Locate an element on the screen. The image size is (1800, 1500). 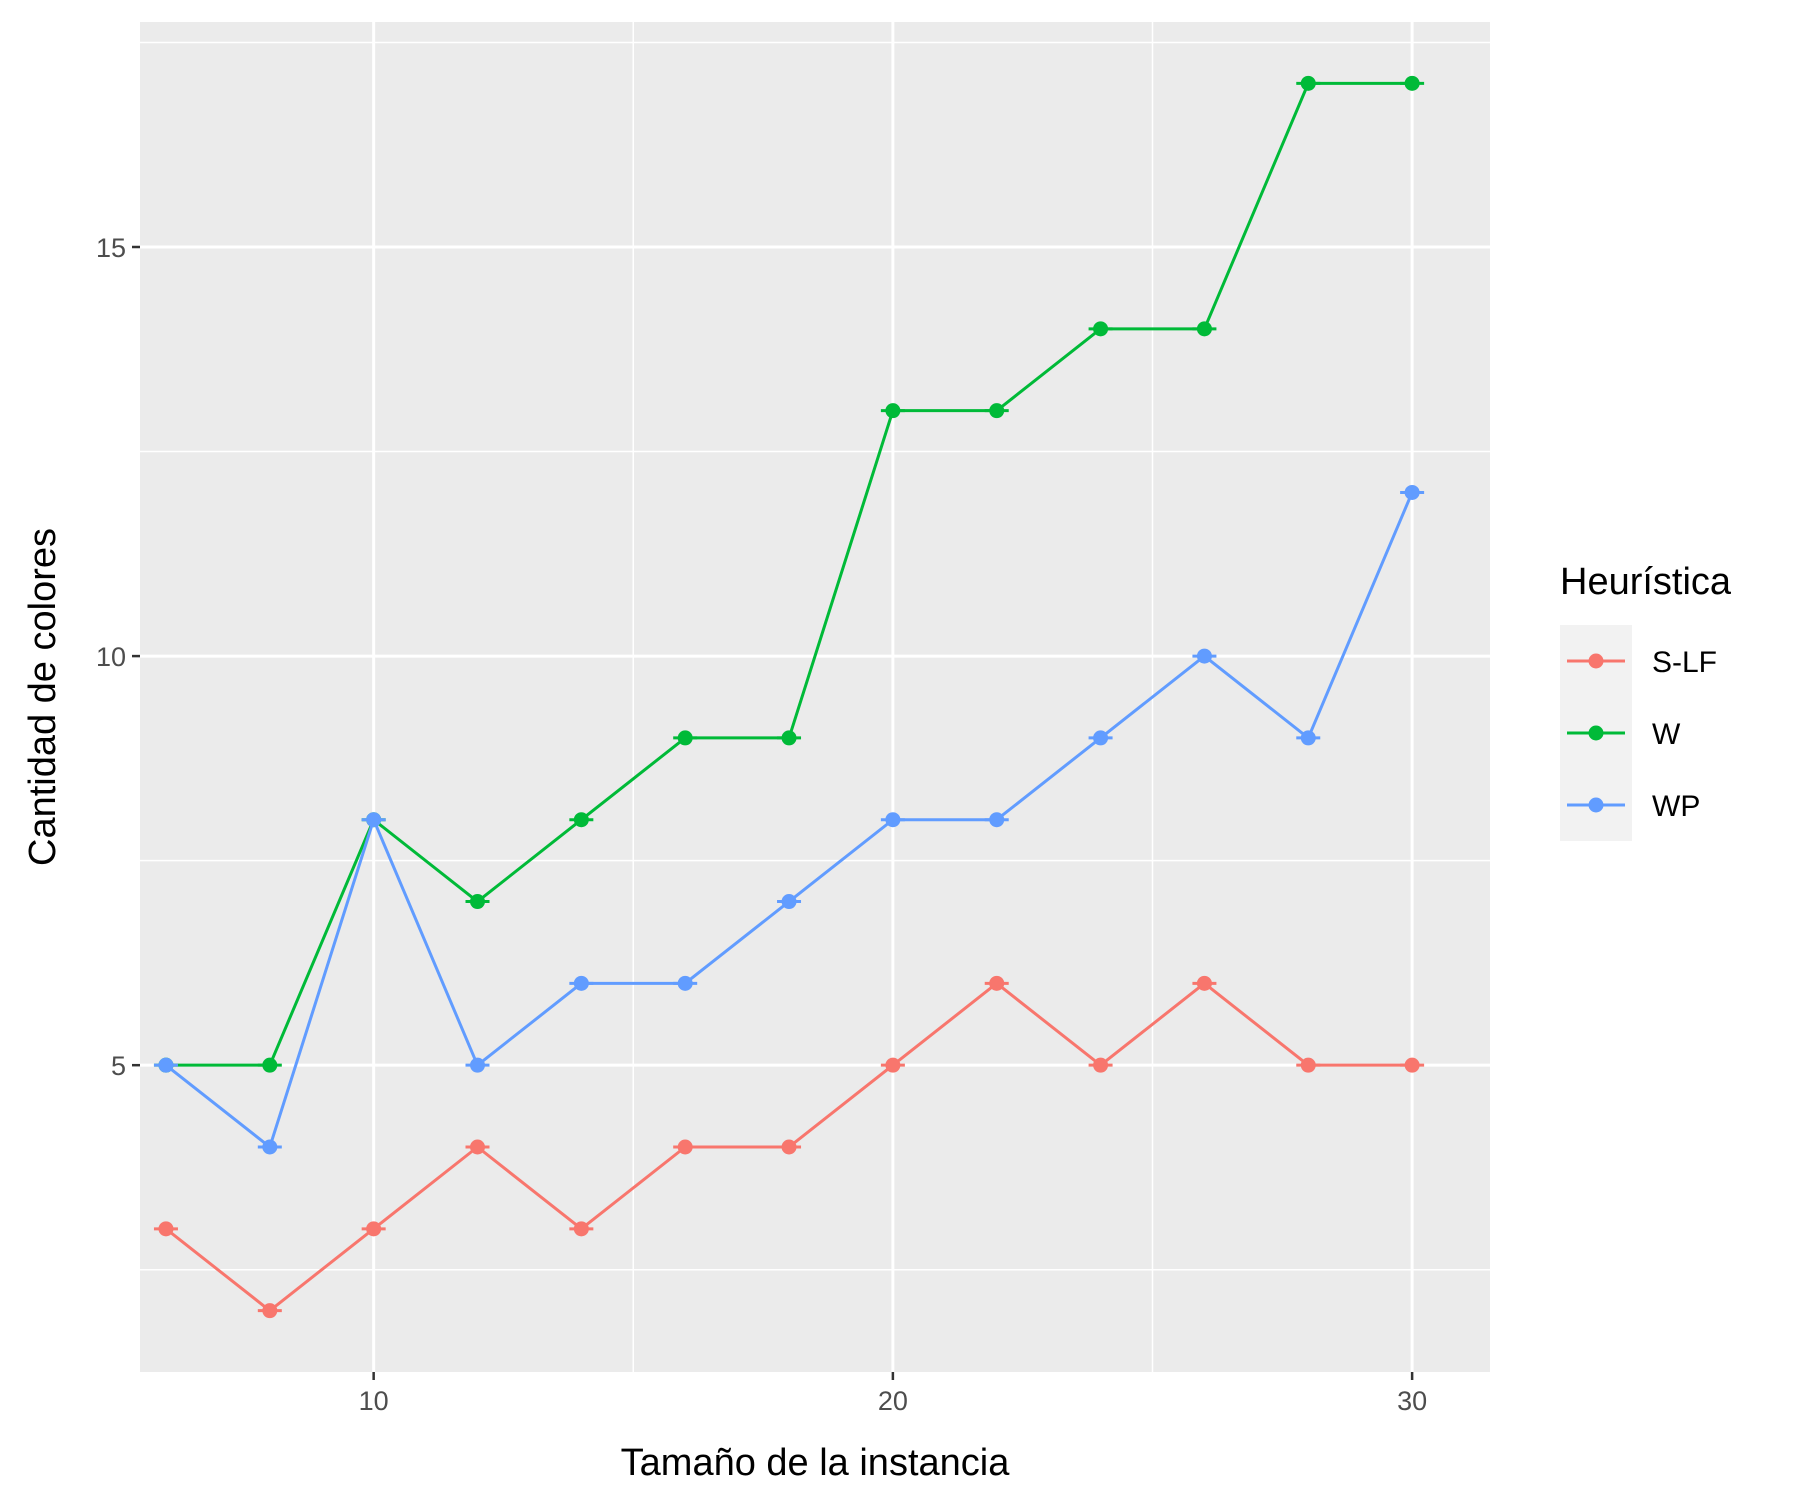
legend: Heurística S-LF W WP is located at coordinates (1646, 701).